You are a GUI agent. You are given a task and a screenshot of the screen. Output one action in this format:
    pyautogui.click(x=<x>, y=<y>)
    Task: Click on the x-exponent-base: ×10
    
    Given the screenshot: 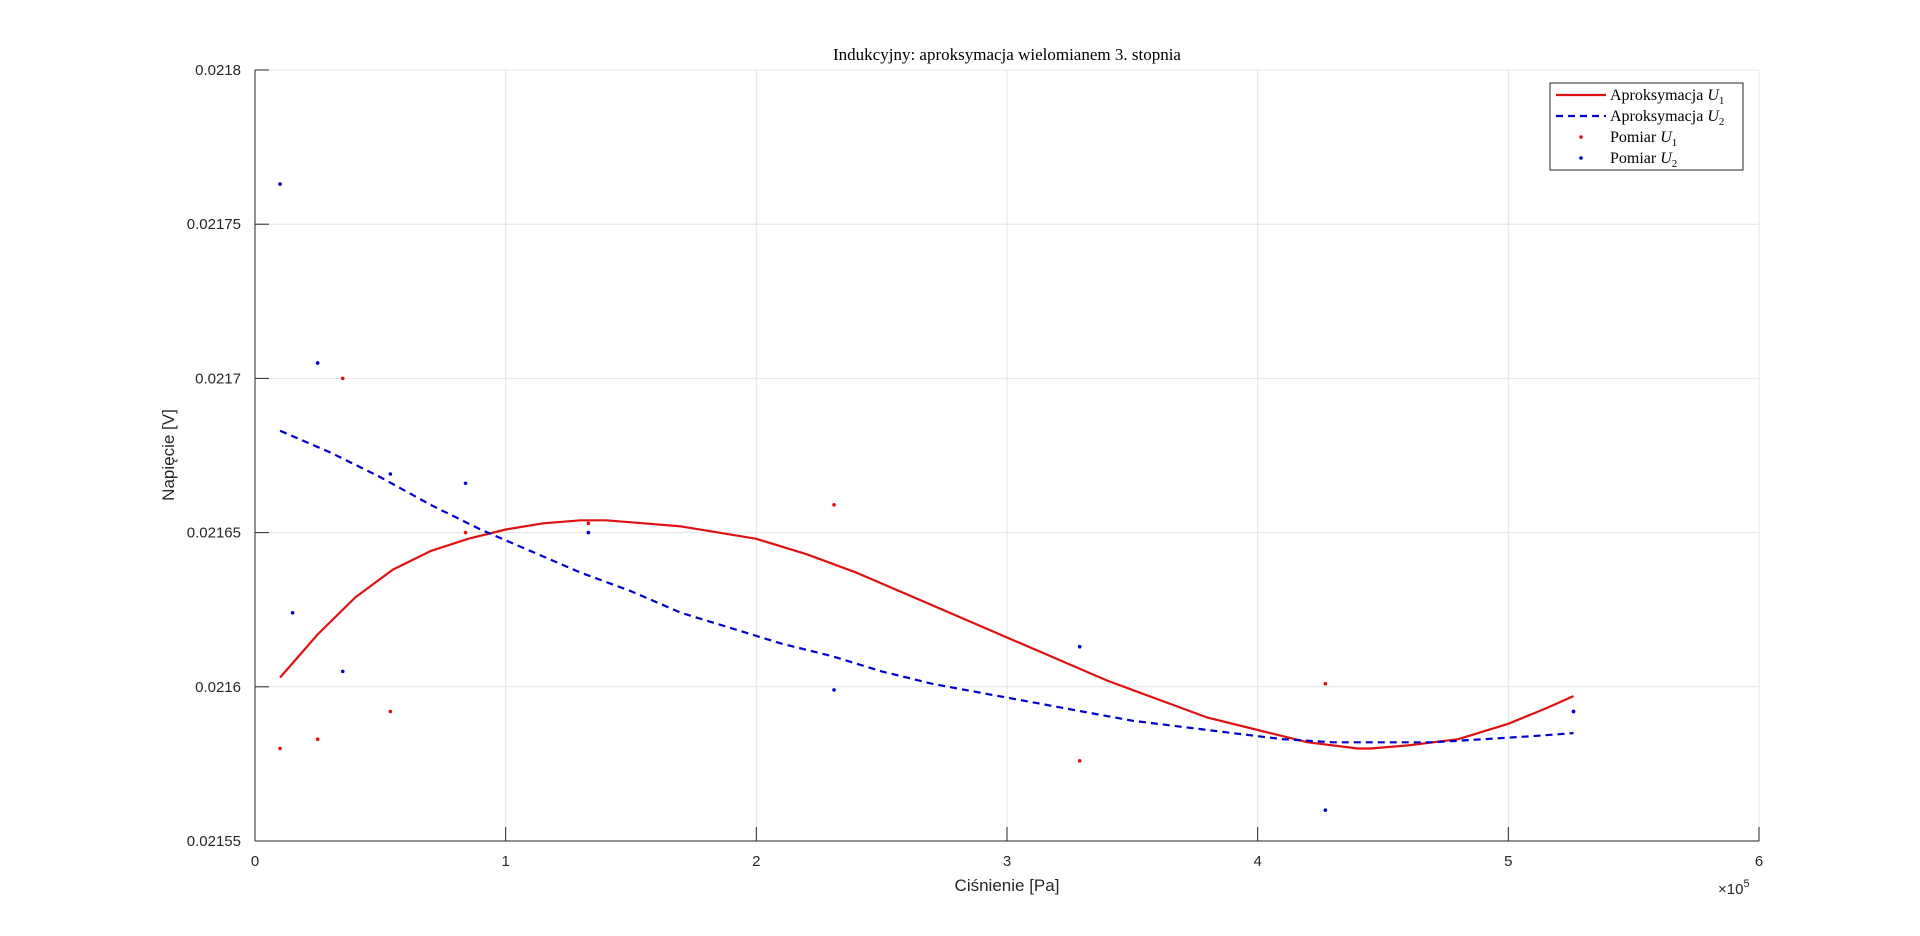 What is the action you would take?
    pyautogui.click(x=1730, y=889)
    